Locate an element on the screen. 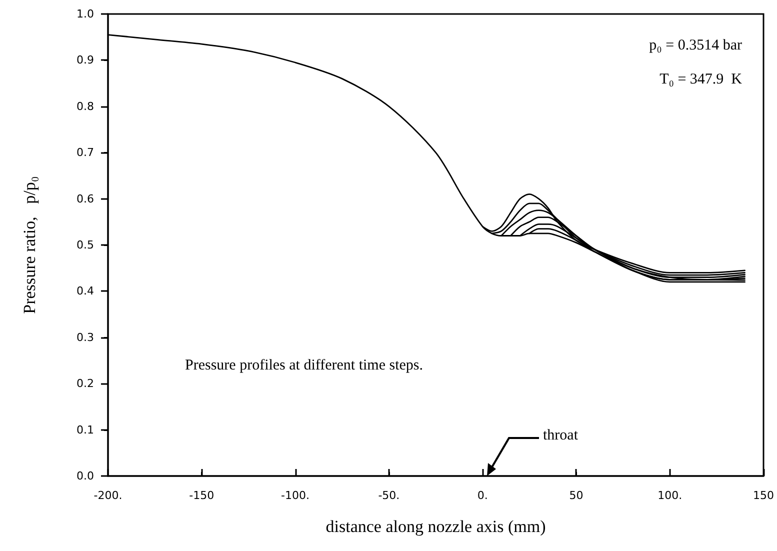 The width and height of the screenshot is (777, 551). x-tick-label: 150 is located at coordinates (763, 495).